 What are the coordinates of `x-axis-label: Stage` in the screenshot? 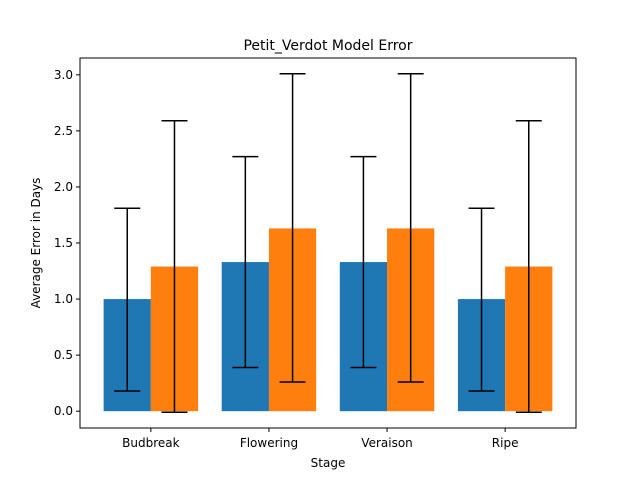 It's located at (328, 463).